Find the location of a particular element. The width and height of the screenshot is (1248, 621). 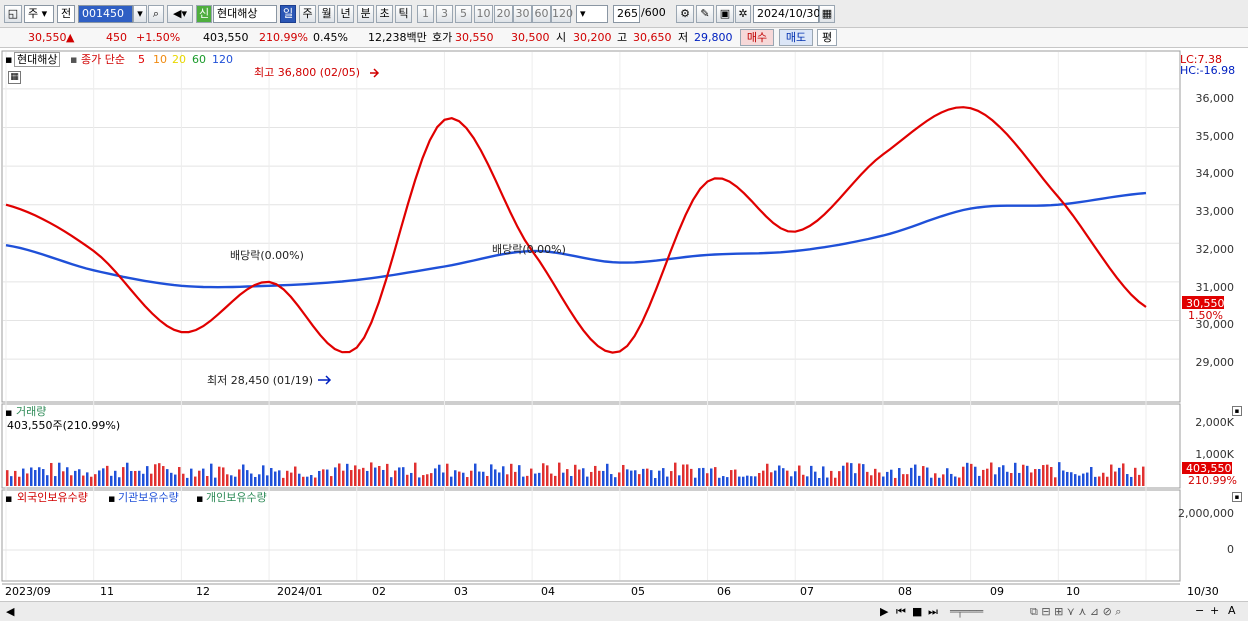

tab-tick: 틱 is located at coordinates (403, 14).